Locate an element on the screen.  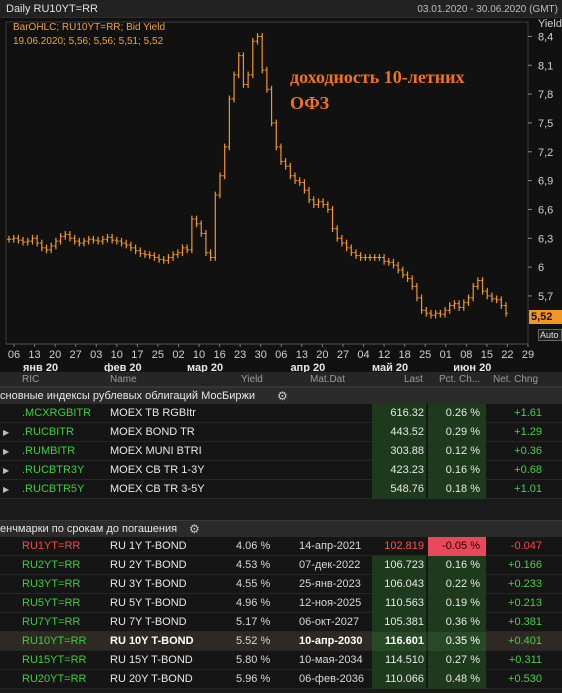
x-tick-label: 27 is located at coordinates (76, 355).